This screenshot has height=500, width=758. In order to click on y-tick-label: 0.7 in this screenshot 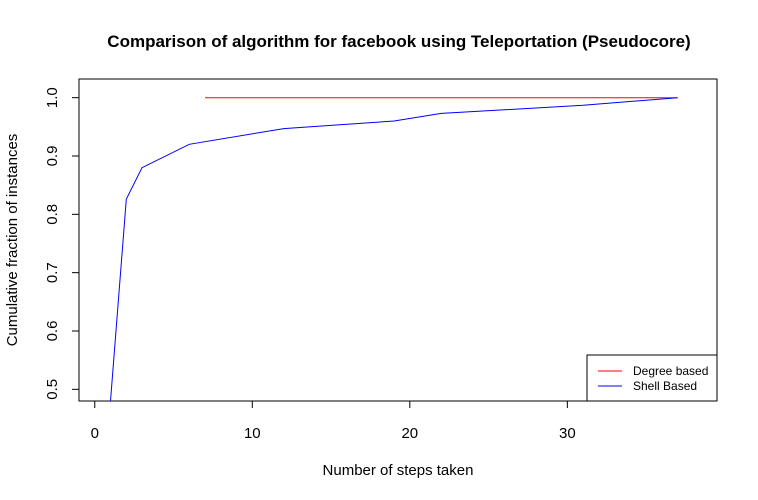, I will do `click(52, 272)`.